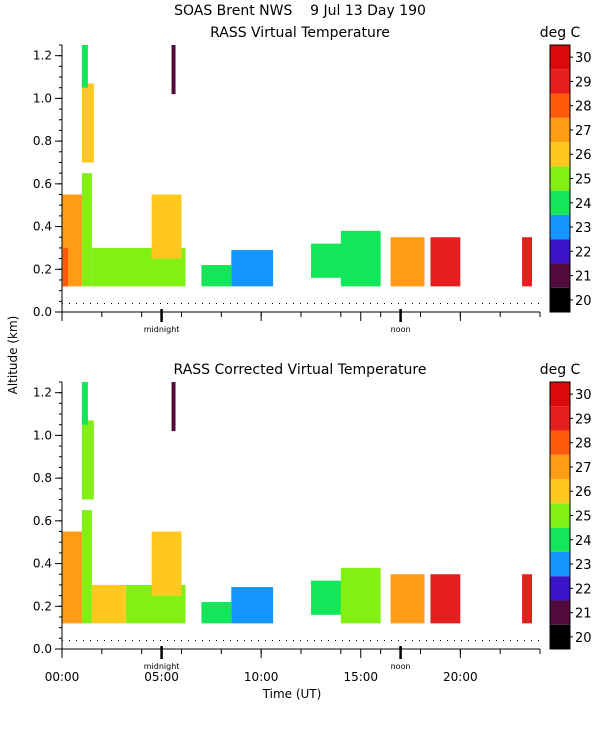  What do you see at coordinates (300, 33) in the screenshot?
I see `panel-title: RASS Virtual Temperature` at bounding box center [300, 33].